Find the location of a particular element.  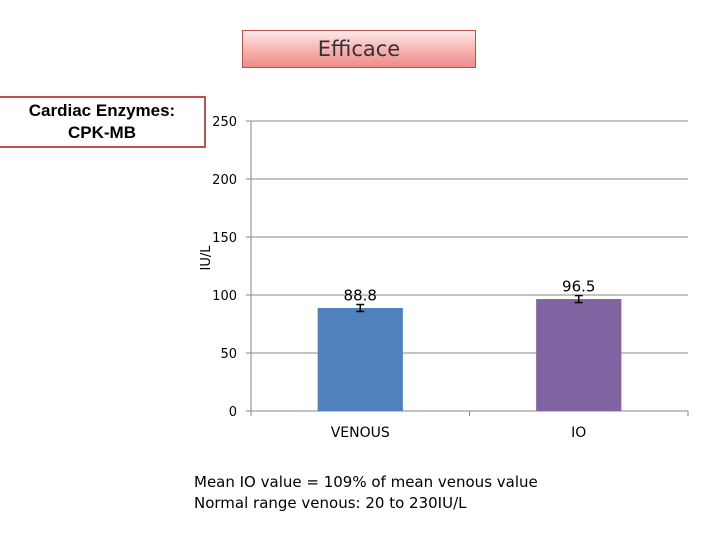

y-tick-label: 250 is located at coordinates (224, 122).